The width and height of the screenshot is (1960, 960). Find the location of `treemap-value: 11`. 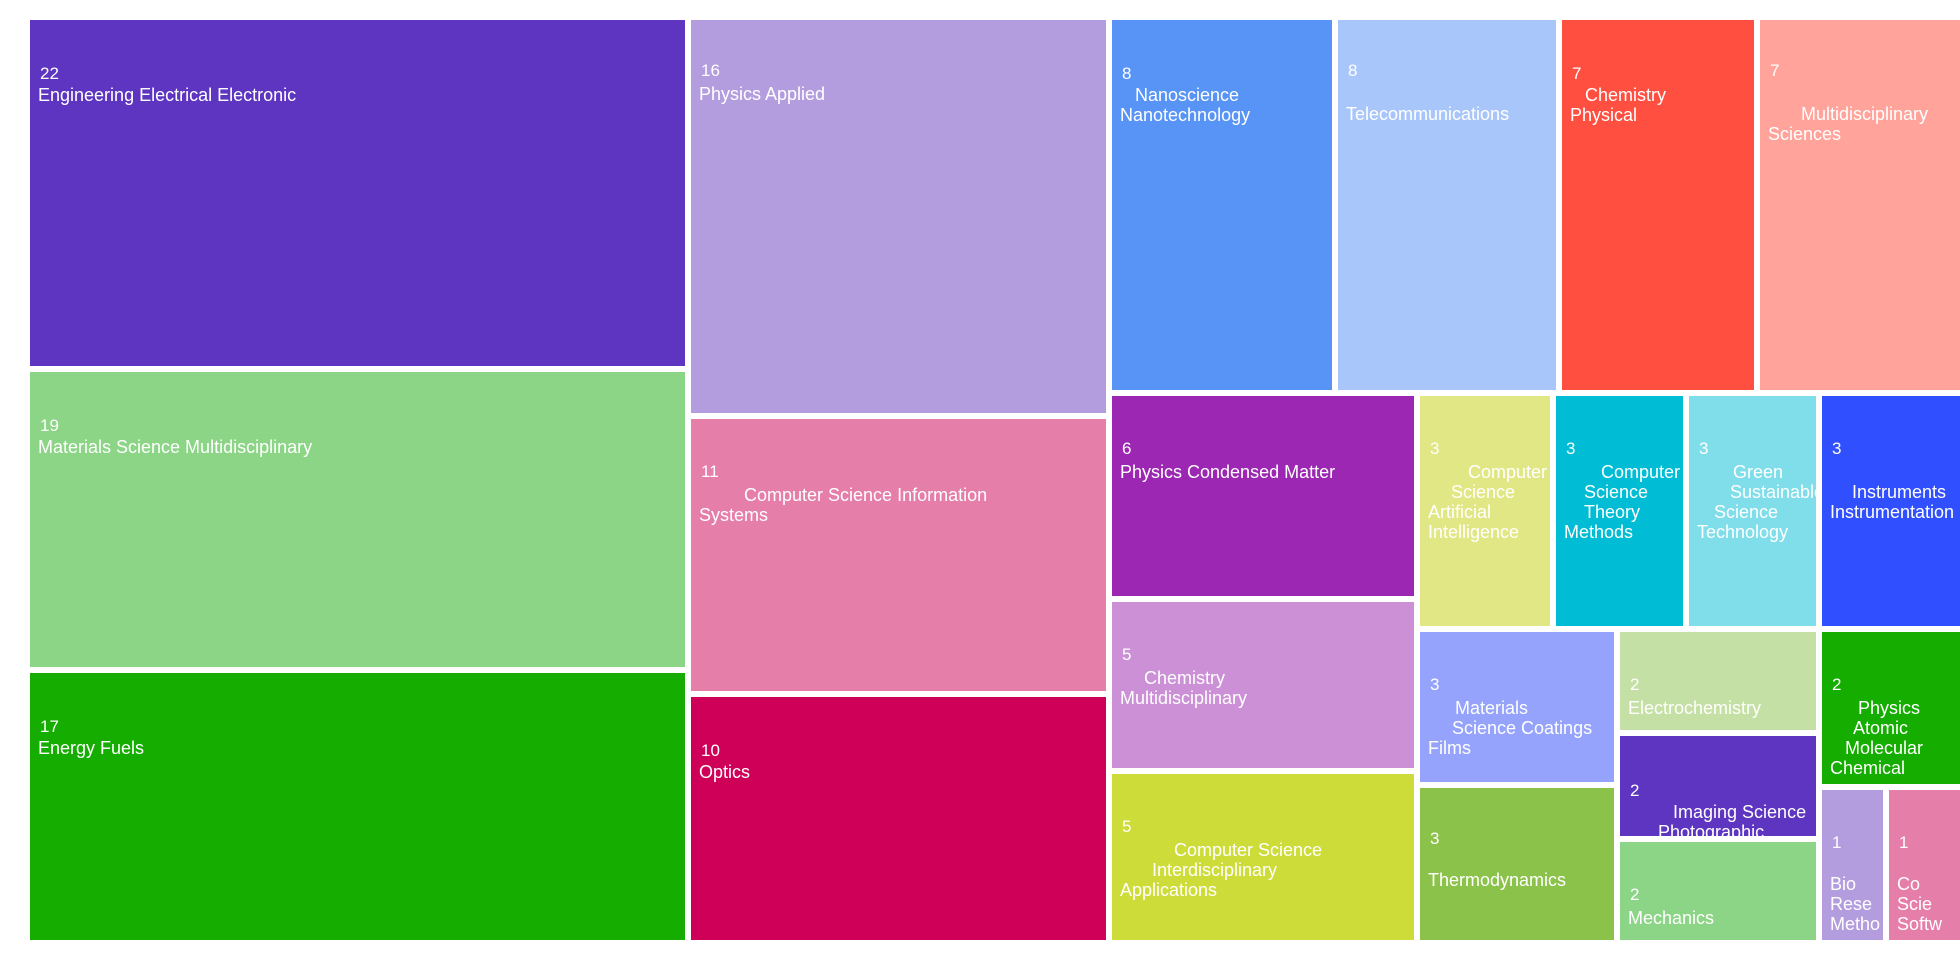

treemap-value: 11 is located at coordinates (710, 471).